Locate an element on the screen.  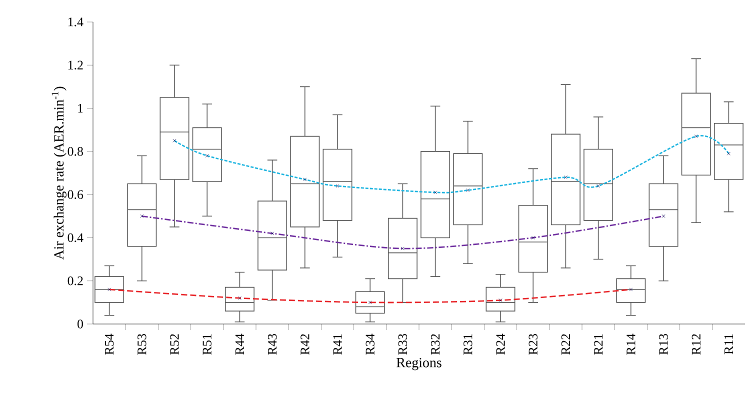
line-series is located at coordinates (452, 164).